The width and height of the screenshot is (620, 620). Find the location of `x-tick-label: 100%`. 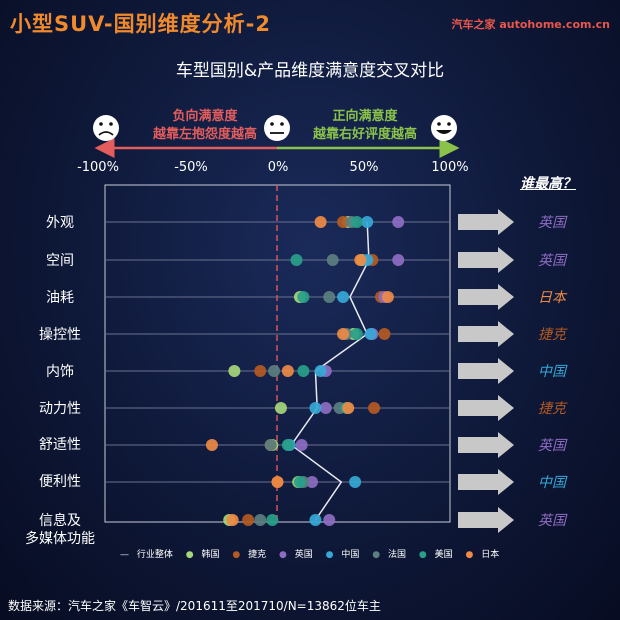

x-tick-label: 100% is located at coordinates (450, 167).